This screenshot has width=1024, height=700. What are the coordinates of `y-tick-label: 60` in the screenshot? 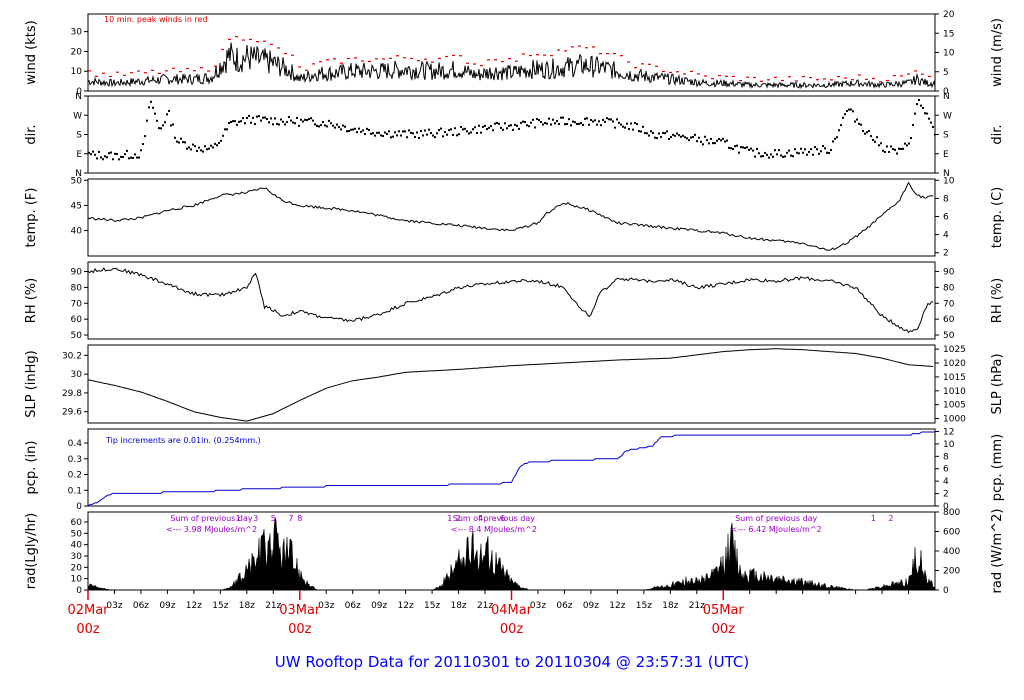 It's located at (77, 320).